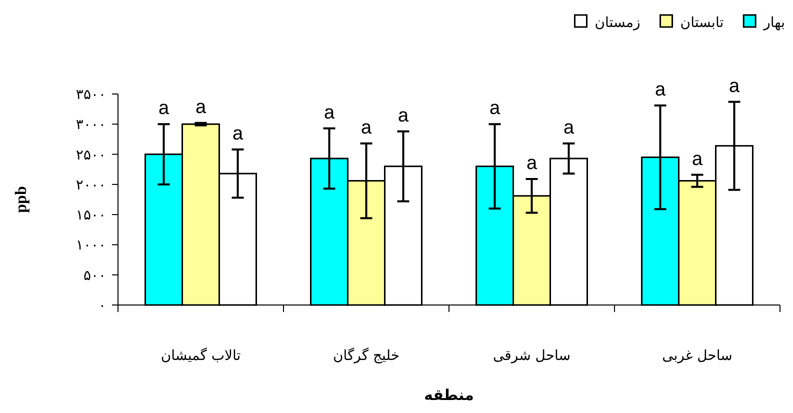 This screenshot has height=413, width=793. Describe the element at coordinates (773, 23) in the screenshot. I see `legend-label: بهار` at that location.